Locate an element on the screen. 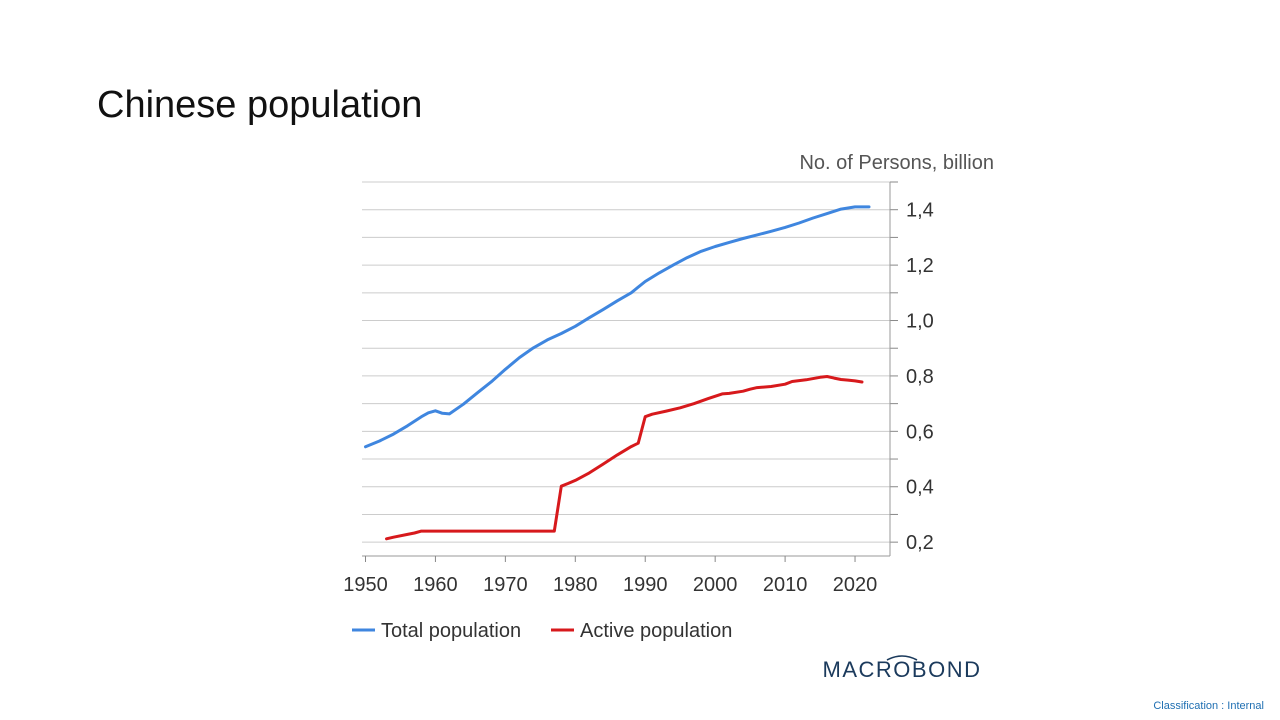 This screenshot has width=1280, height=720. series-line-total-population is located at coordinates (617, 327).